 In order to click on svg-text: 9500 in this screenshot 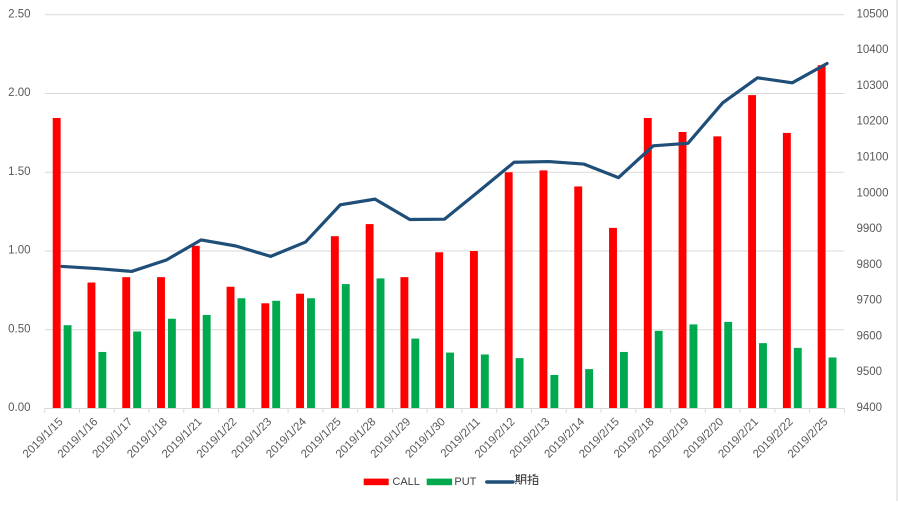, I will do `click(870, 372)`.